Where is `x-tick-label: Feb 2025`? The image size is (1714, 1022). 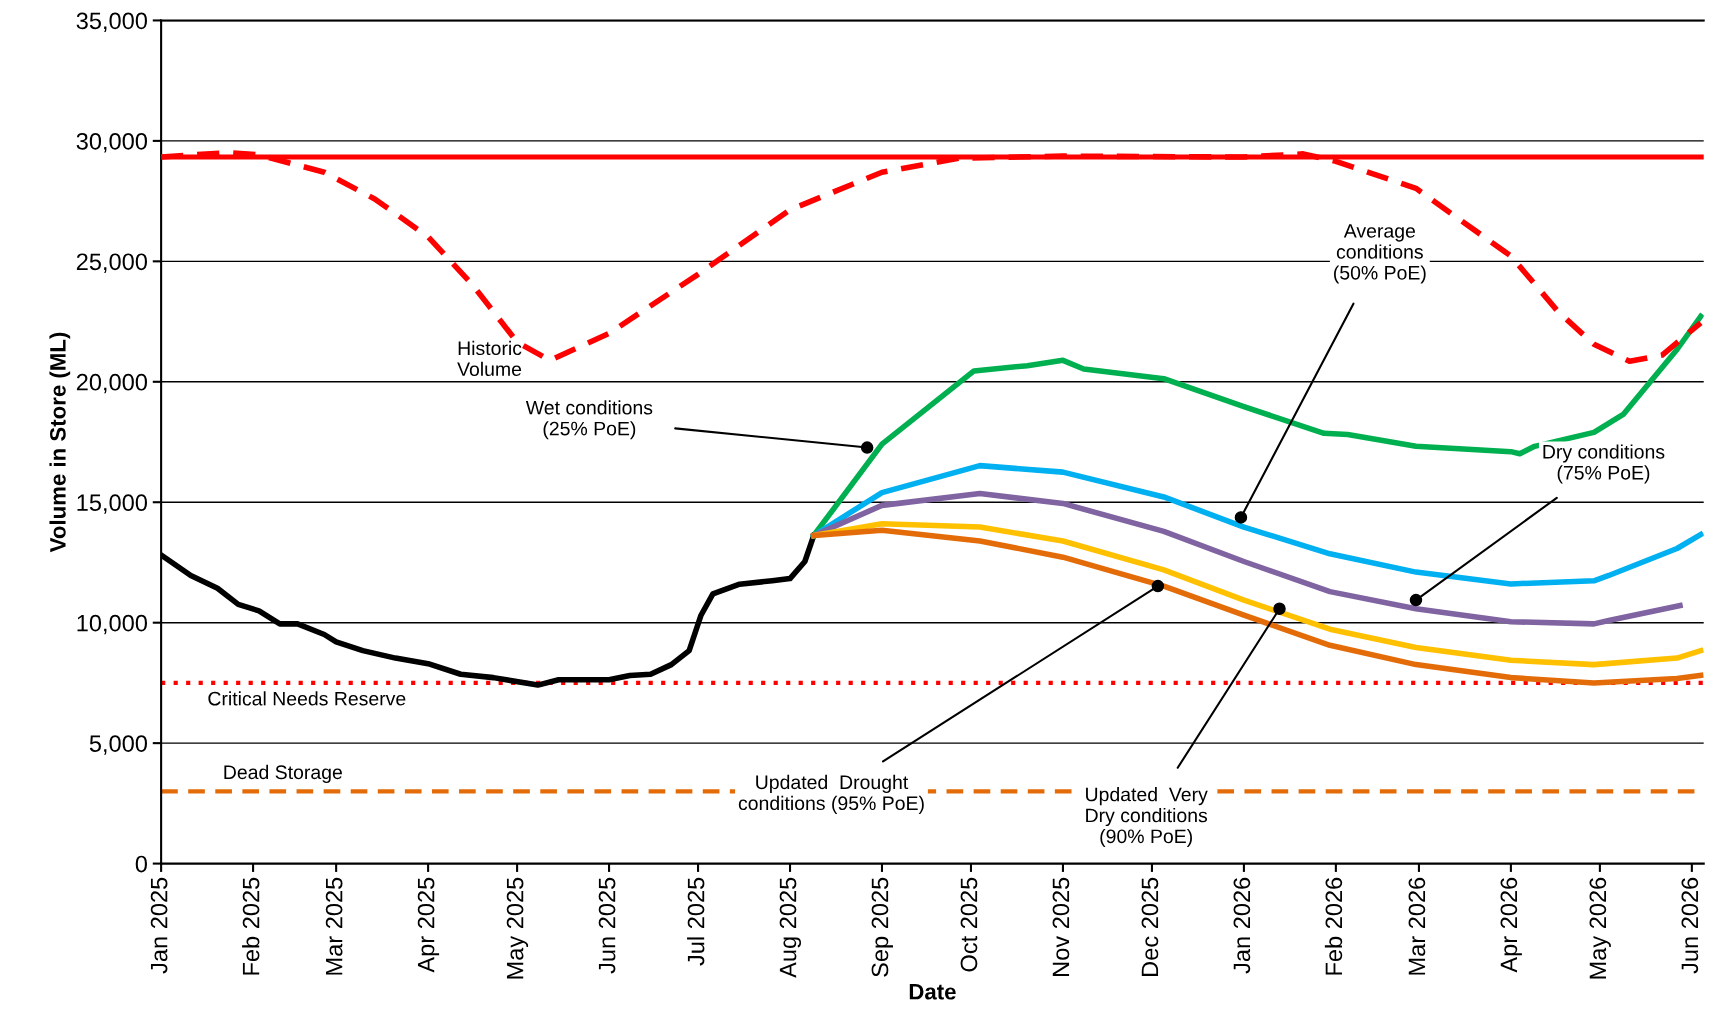 x-tick-label: Feb 2025 is located at coordinates (251, 926).